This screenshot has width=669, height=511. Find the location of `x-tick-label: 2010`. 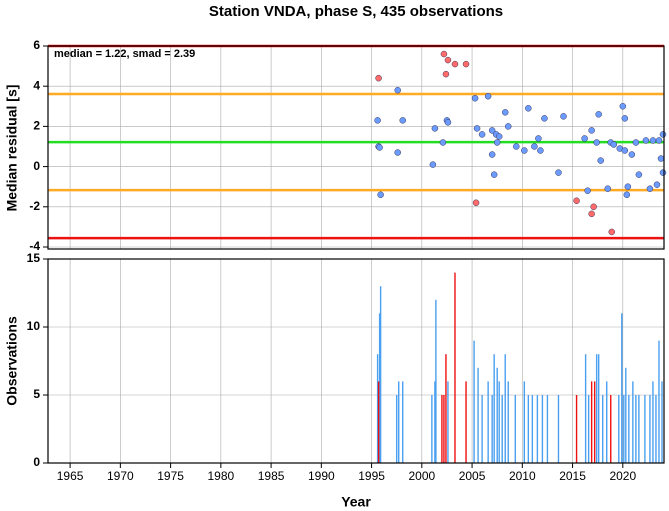

x-tick-label: 2010 is located at coordinates (522, 476).